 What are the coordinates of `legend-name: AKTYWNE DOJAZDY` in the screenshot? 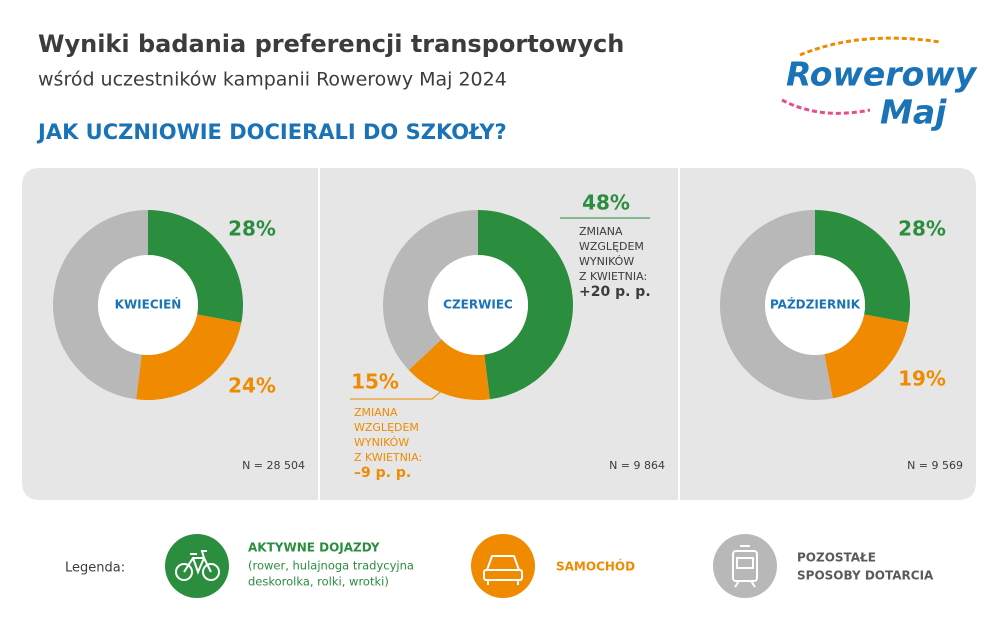 It's located at (314, 548).